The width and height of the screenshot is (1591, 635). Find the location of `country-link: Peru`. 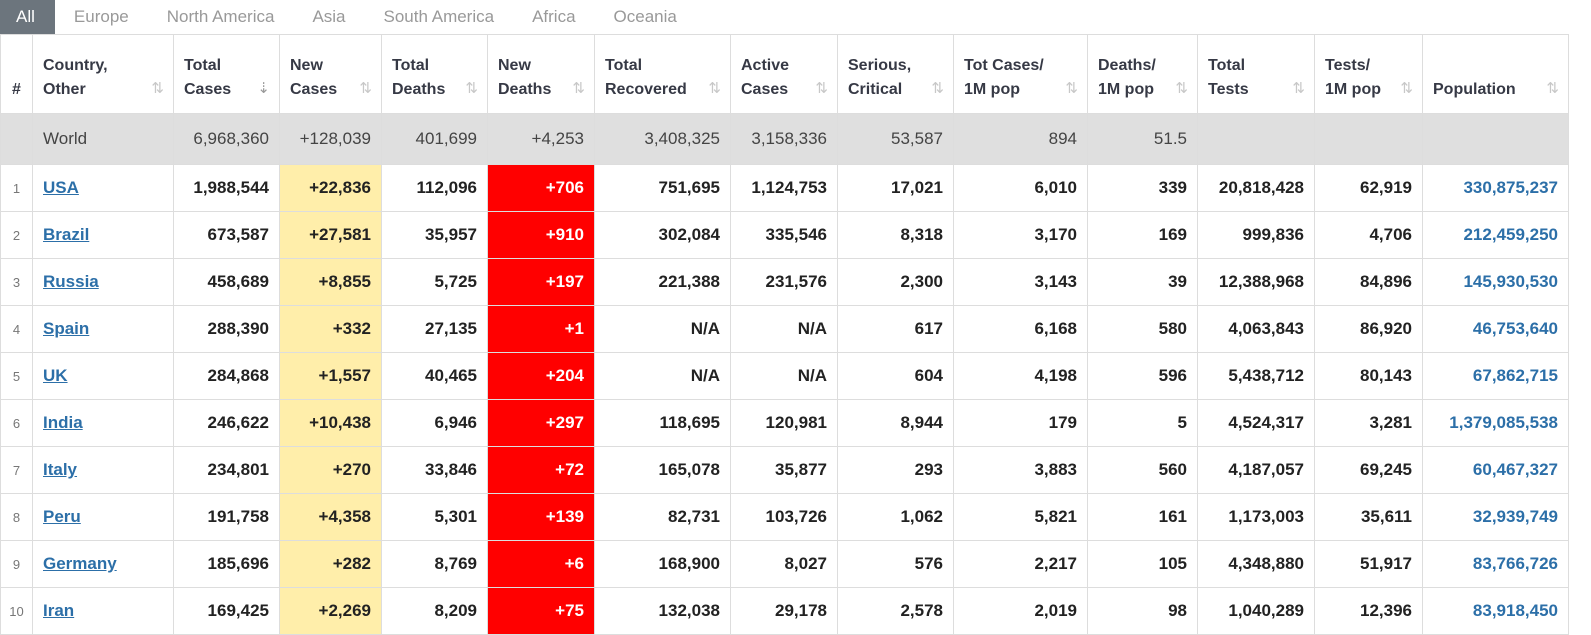

country-link: Peru is located at coordinates (62, 516).